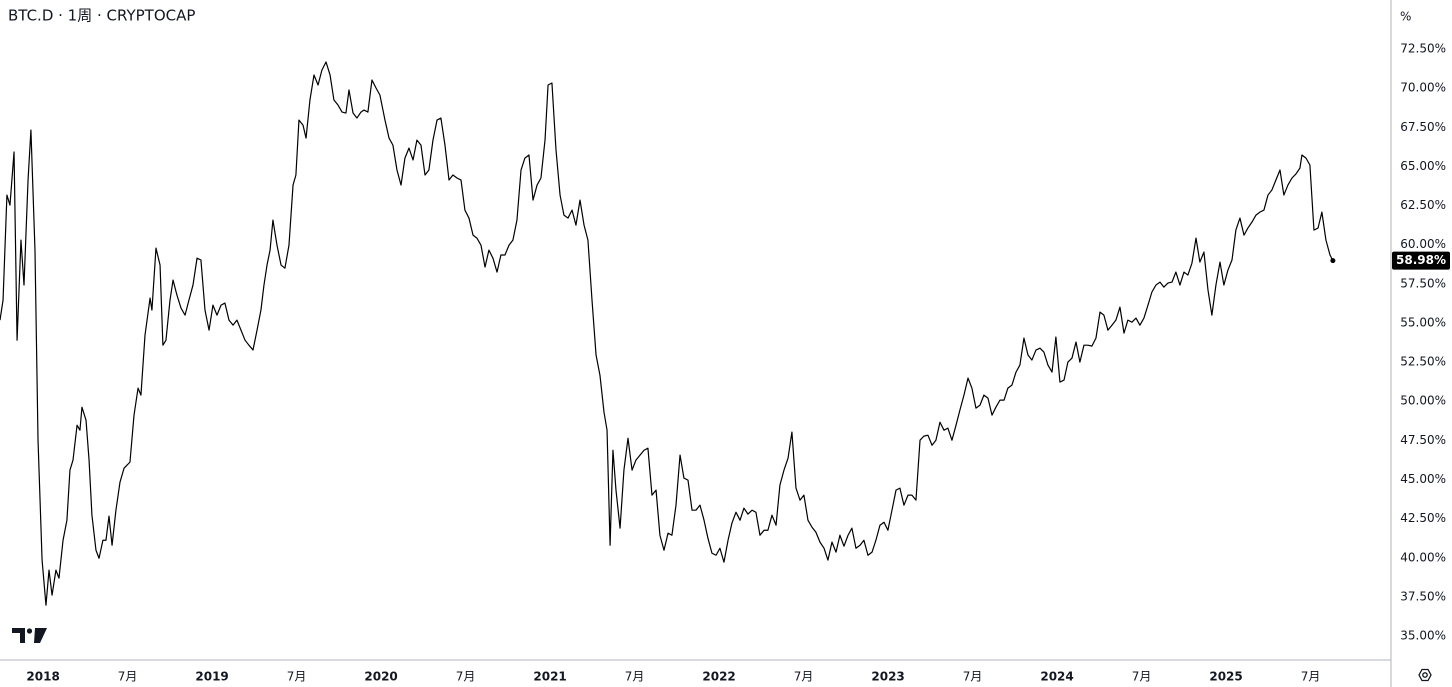 The image size is (1452, 687). What do you see at coordinates (718, 677) in the screenshot?
I see `x-tick-label: 2022` at bounding box center [718, 677].